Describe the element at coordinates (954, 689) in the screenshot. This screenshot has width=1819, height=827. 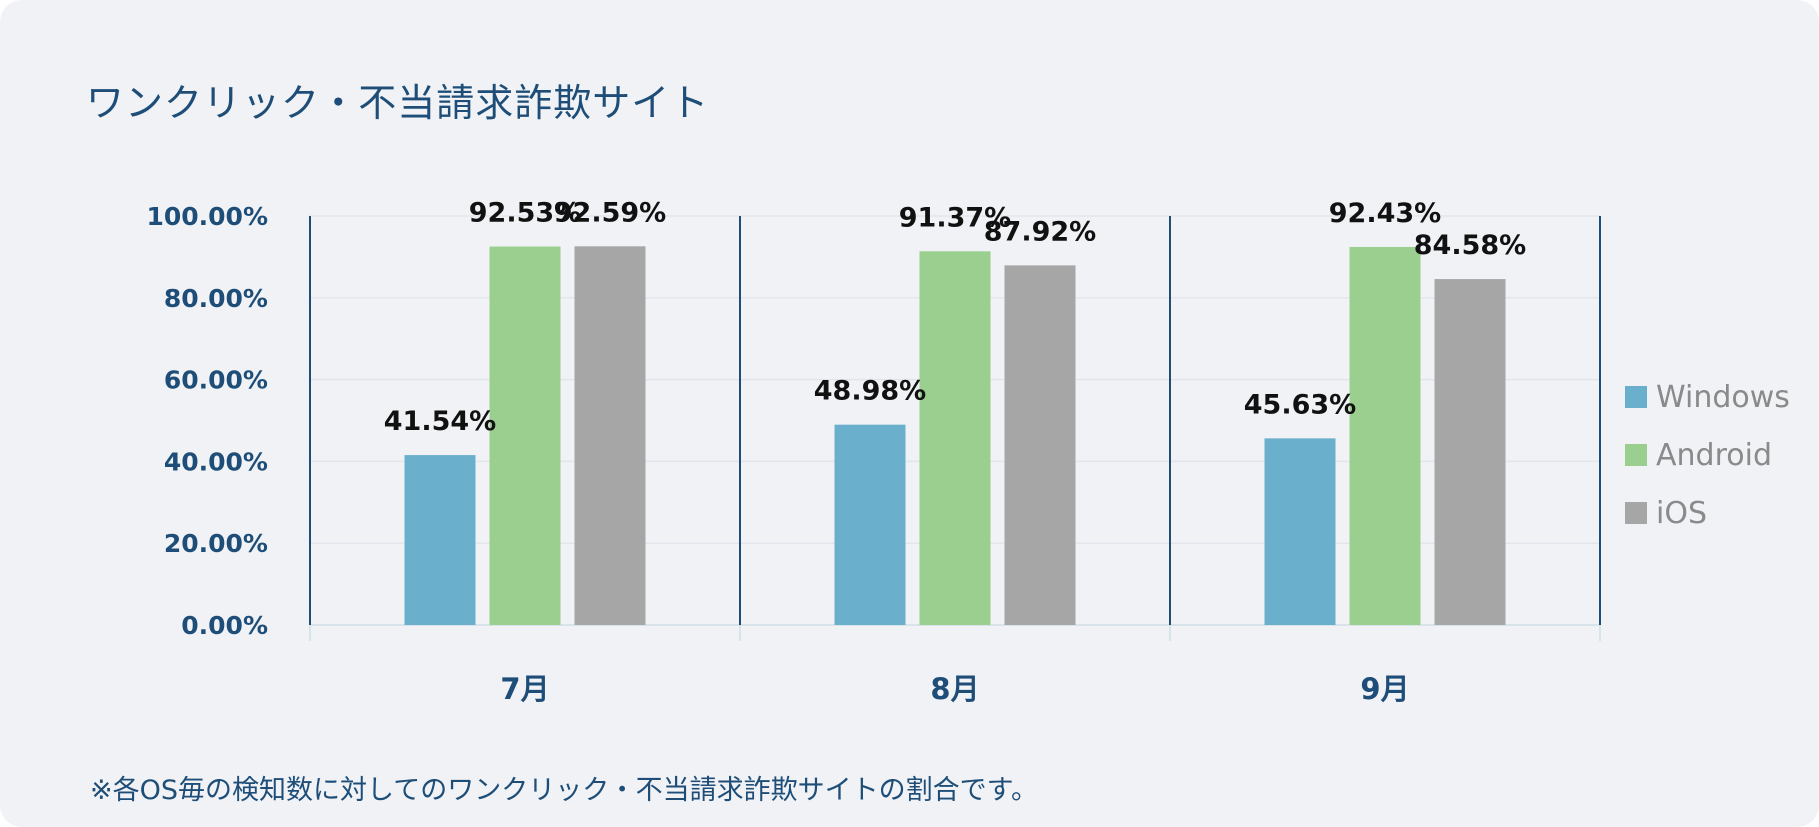
I see `x-tick-label: 8月` at that location.